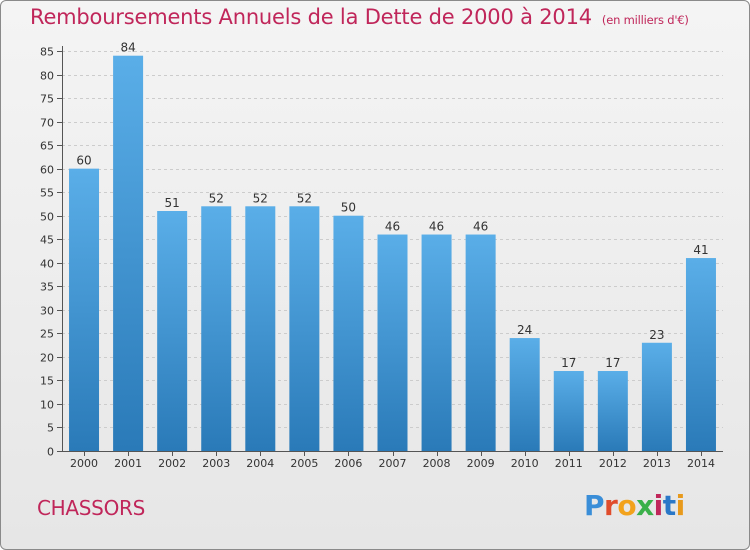 This screenshot has height=550, width=750. Describe the element at coordinates (128, 463) in the screenshot. I see `x-tick-label-2001: 2001` at that location.